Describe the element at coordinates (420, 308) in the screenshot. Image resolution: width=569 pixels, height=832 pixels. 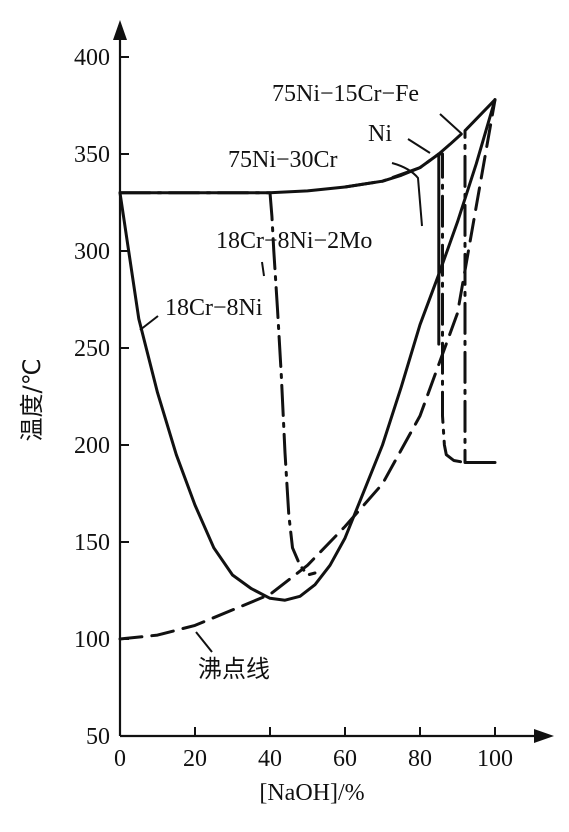
I see `series-line-ni` at that location.